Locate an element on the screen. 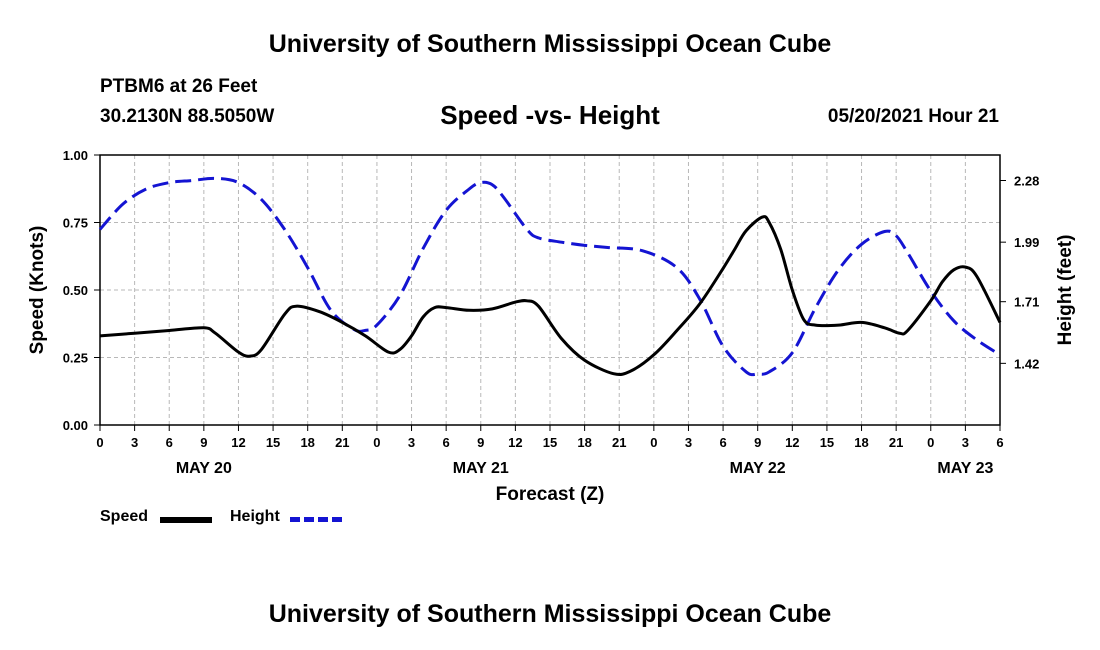 Image resolution: width=1100 pixels, height=650 pixels. station-label: PTBM6 at 26 Feet is located at coordinates (179, 86).